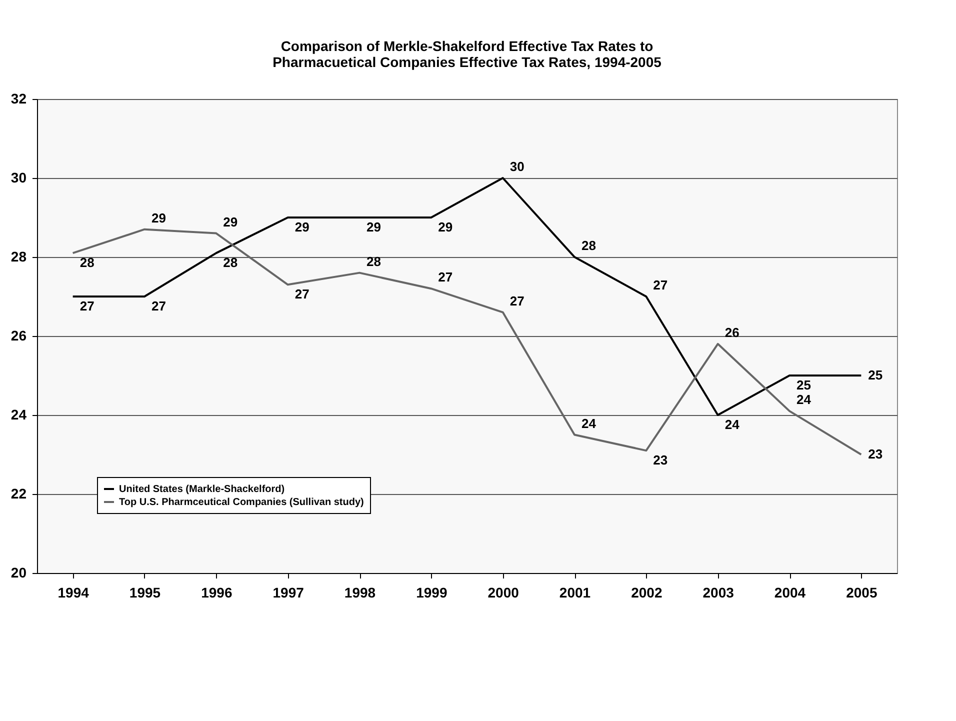 This screenshot has height=721, width=956. I want to click on y-tick-label: 26, so click(18, 336).